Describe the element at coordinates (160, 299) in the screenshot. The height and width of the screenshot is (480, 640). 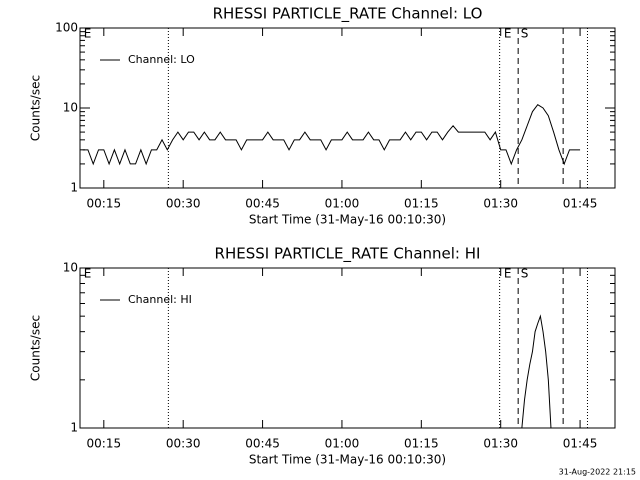
I see `legend-label: Channel: HI` at that location.